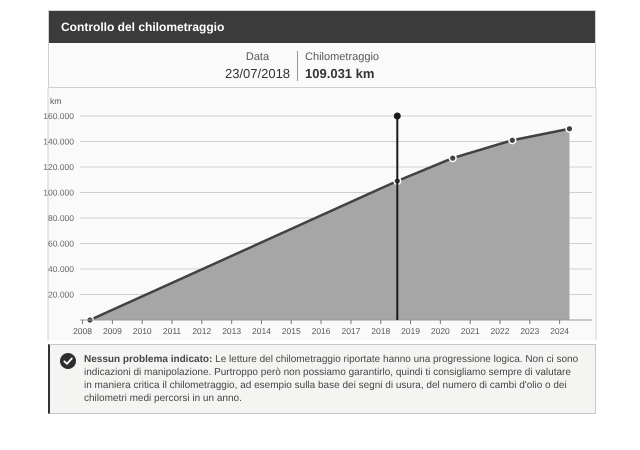 This screenshot has width=640, height=450. I want to click on x-tick-label: 2012, so click(202, 331).